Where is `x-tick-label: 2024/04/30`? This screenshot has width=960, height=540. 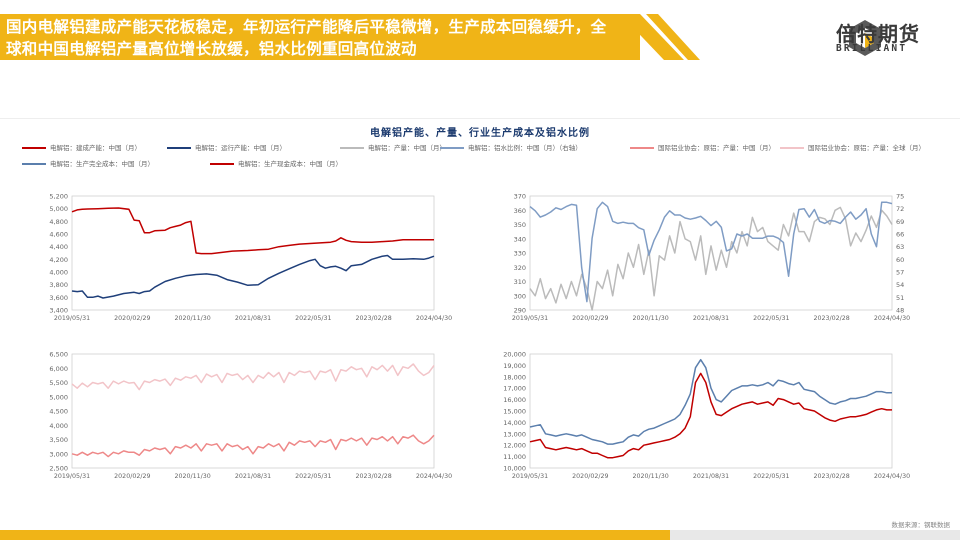 x-tick-label: 2024/04/30 is located at coordinates (892, 318).